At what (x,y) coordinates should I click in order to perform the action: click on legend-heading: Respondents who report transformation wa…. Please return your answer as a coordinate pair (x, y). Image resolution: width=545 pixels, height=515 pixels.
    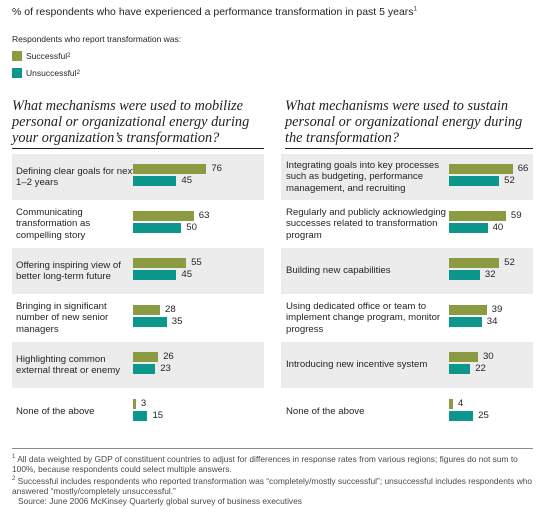
    Looking at the image, I should click on (97, 39).